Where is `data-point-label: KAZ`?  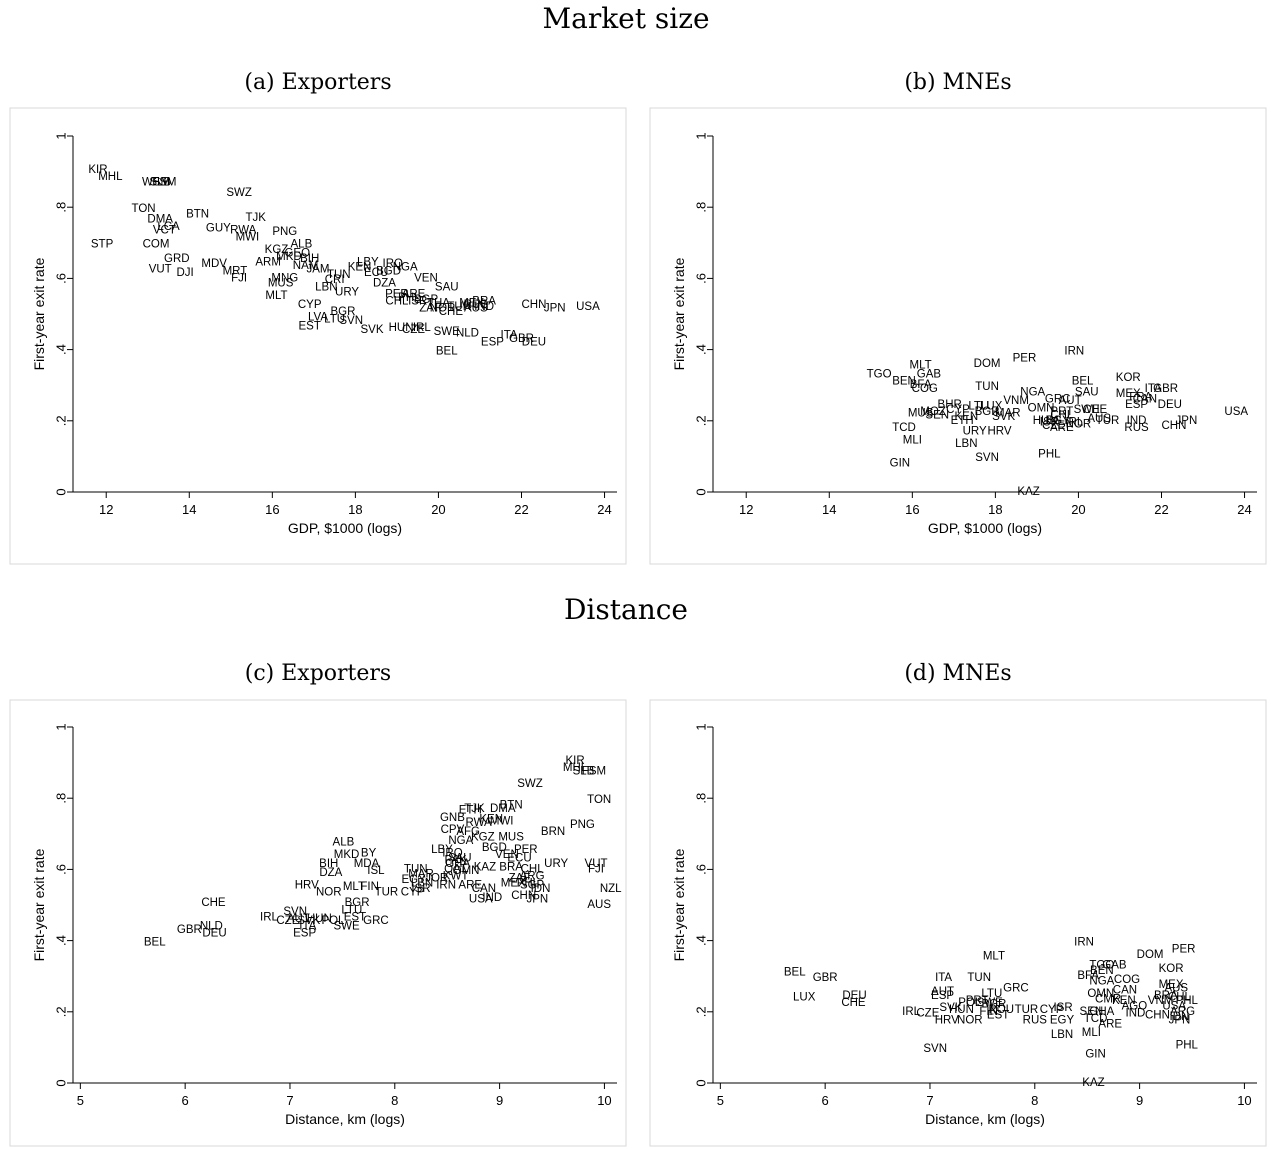
data-point-label: KAZ is located at coordinates (1028, 492).